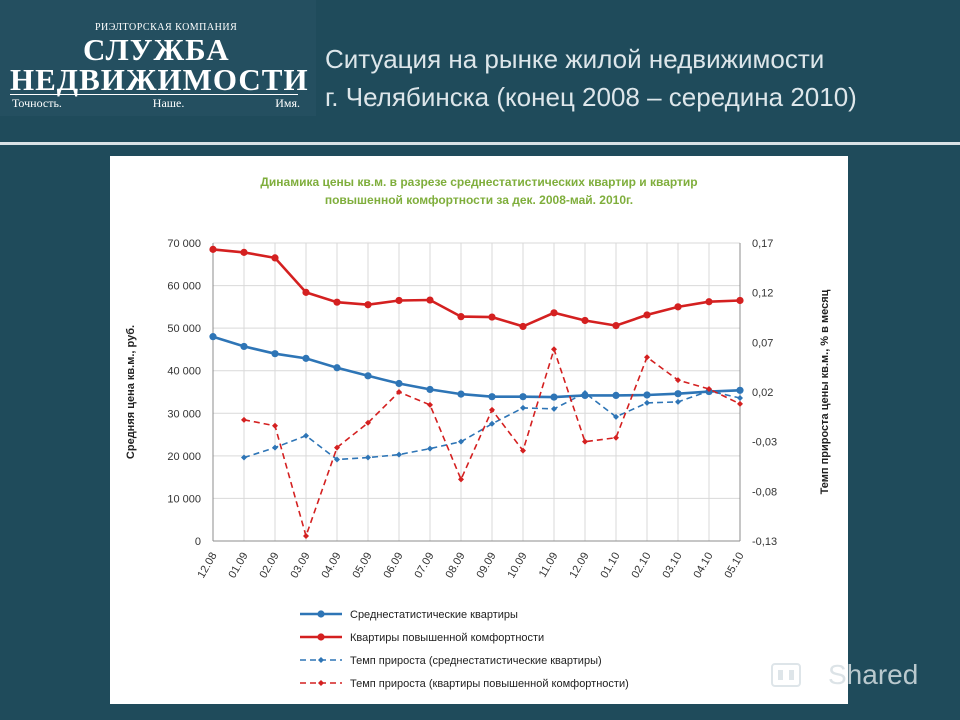 The width and height of the screenshot is (960, 720). I want to click on logo-slogan: Точность. Наше. Имя., so click(156, 103).